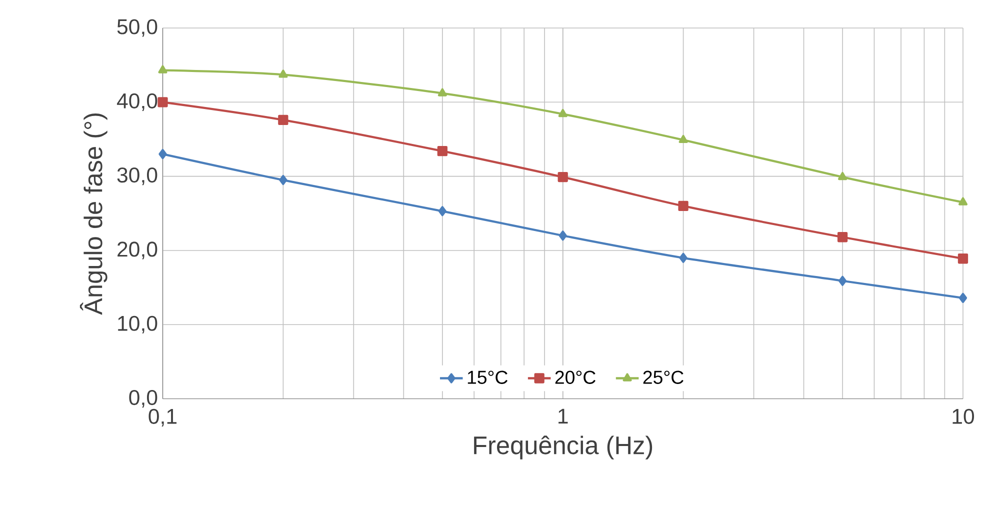  What do you see at coordinates (143, 399) in the screenshot?
I see `y-tick-label: 0,0` at bounding box center [143, 399].